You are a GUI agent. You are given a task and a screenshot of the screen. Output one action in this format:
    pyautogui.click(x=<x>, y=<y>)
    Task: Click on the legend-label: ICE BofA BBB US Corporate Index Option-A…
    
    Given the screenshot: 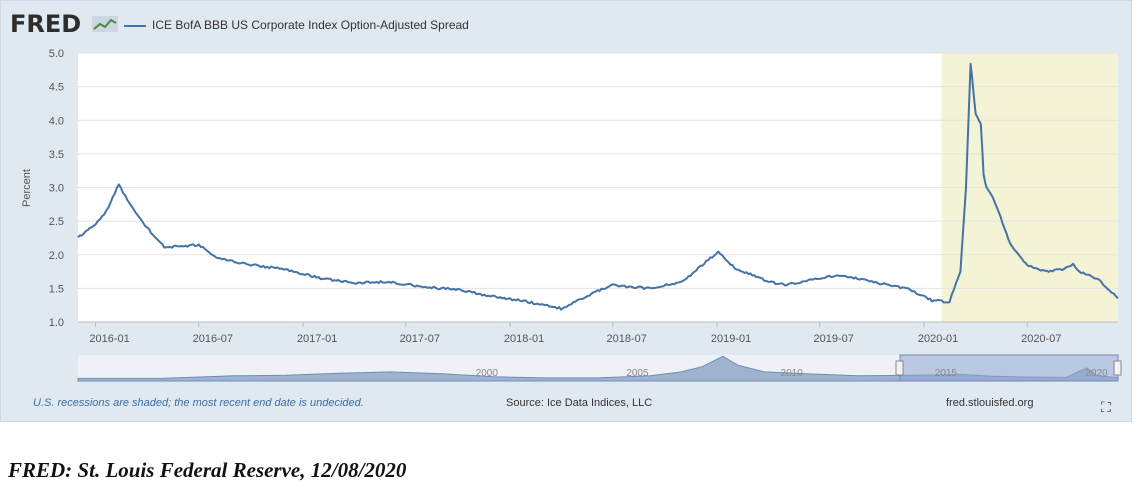 What is the action you would take?
    pyautogui.click(x=310, y=25)
    